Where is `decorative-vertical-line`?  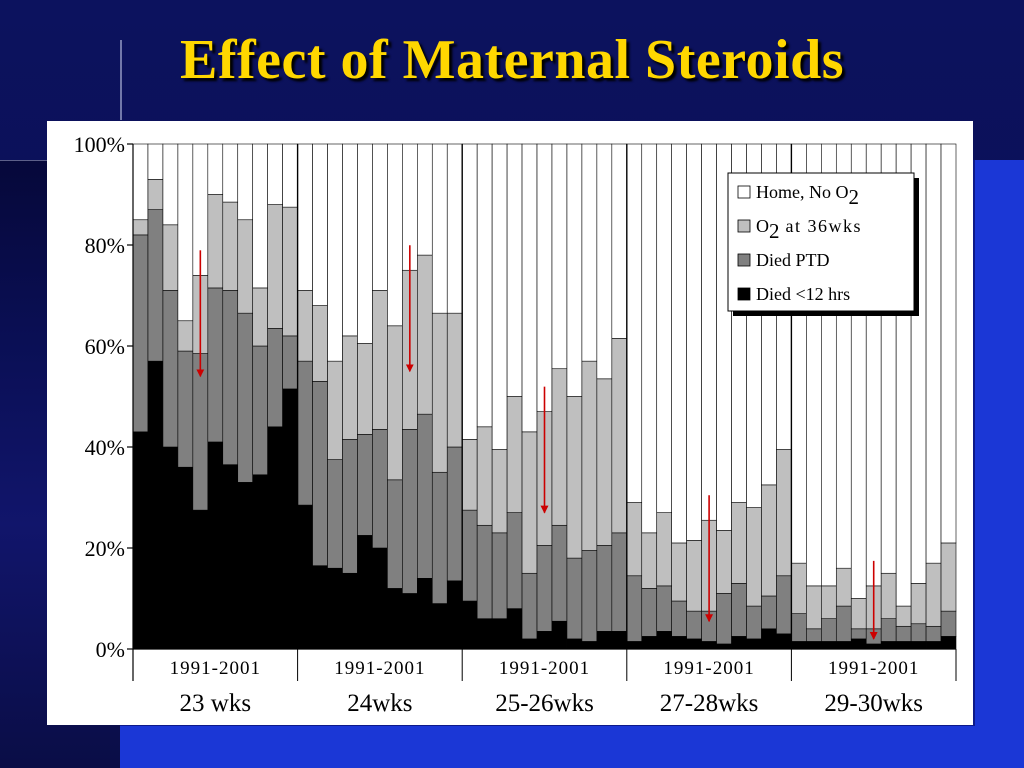 decorative-vertical-line is located at coordinates (121, 80).